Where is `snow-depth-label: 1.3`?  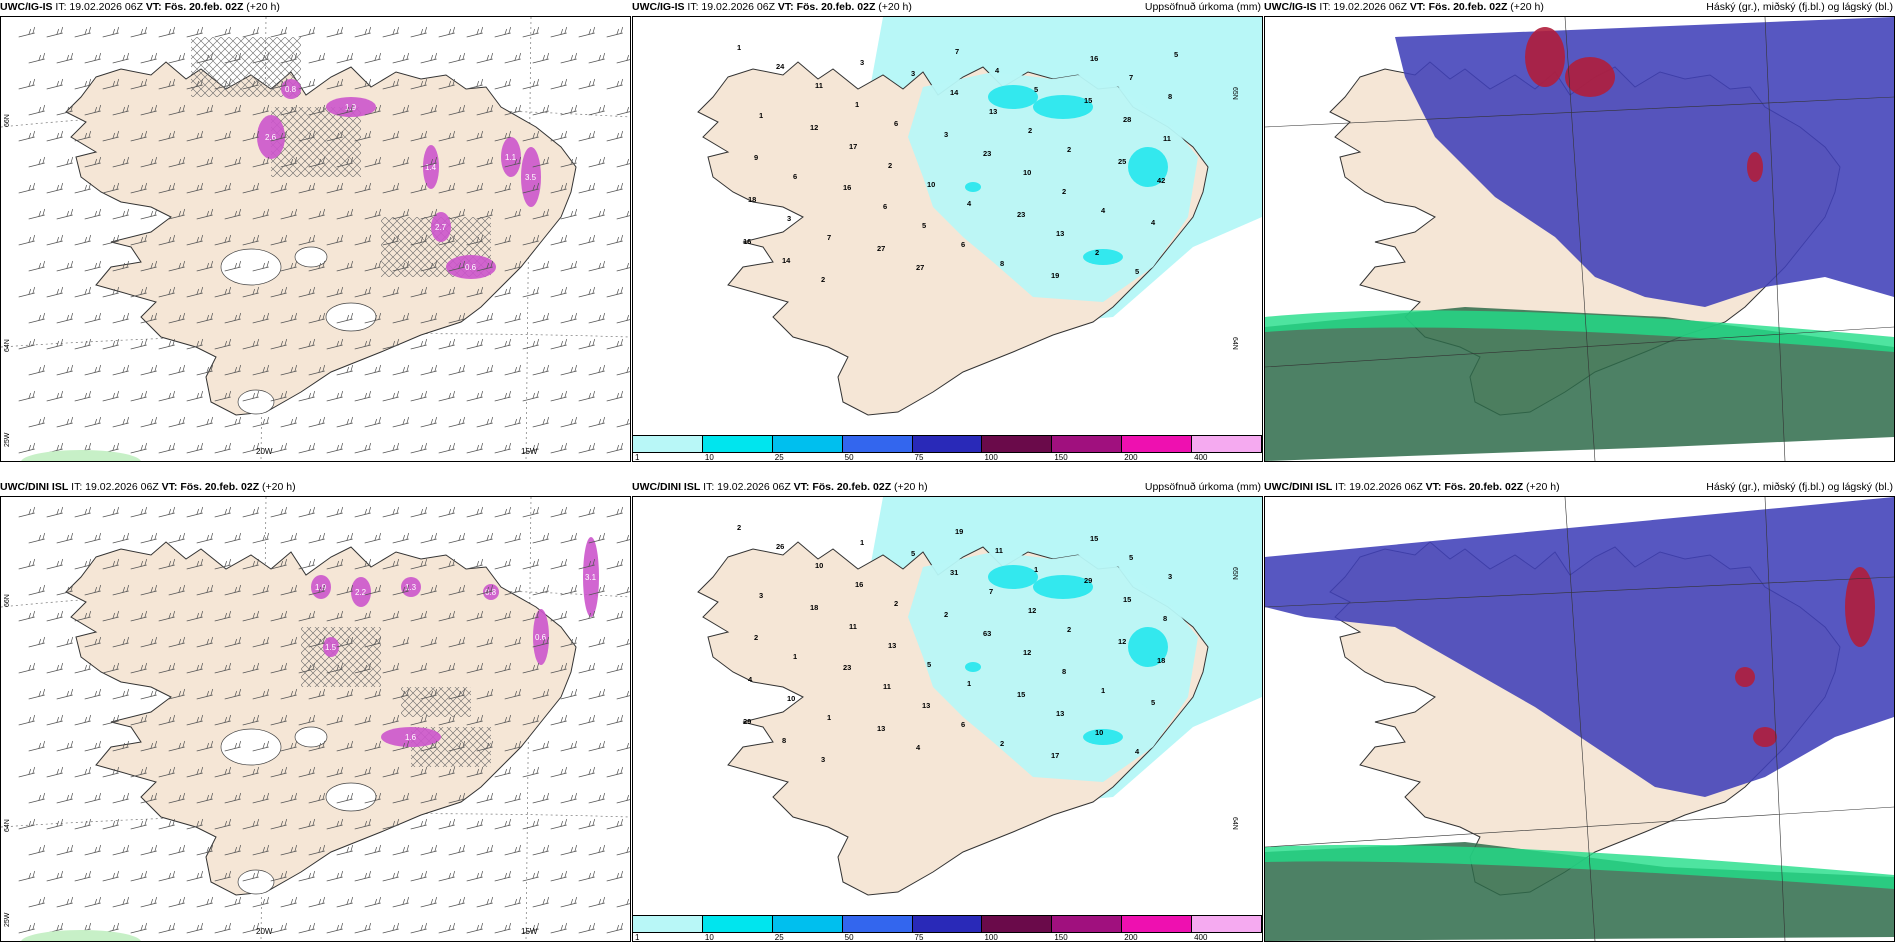 snow-depth-label: 1.3 is located at coordinates (411, 587).